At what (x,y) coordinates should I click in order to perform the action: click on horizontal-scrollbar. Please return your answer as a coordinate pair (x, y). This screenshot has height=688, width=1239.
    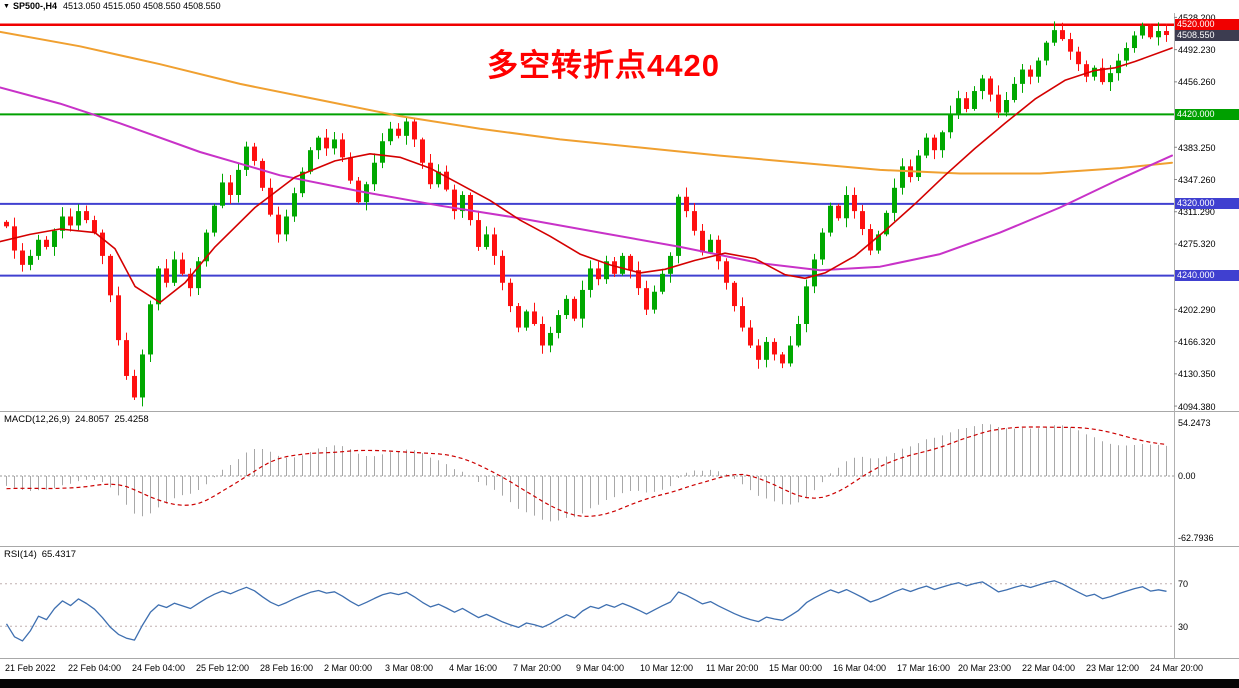
    Looking at the image, I should click on (619, 683).